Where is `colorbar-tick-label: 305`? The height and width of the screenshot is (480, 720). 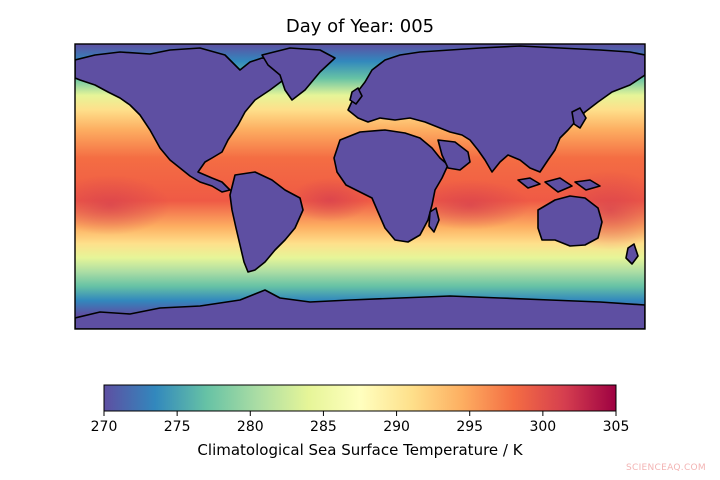 colorbar-tick-label: 305 is located at coordinates (616, 427).